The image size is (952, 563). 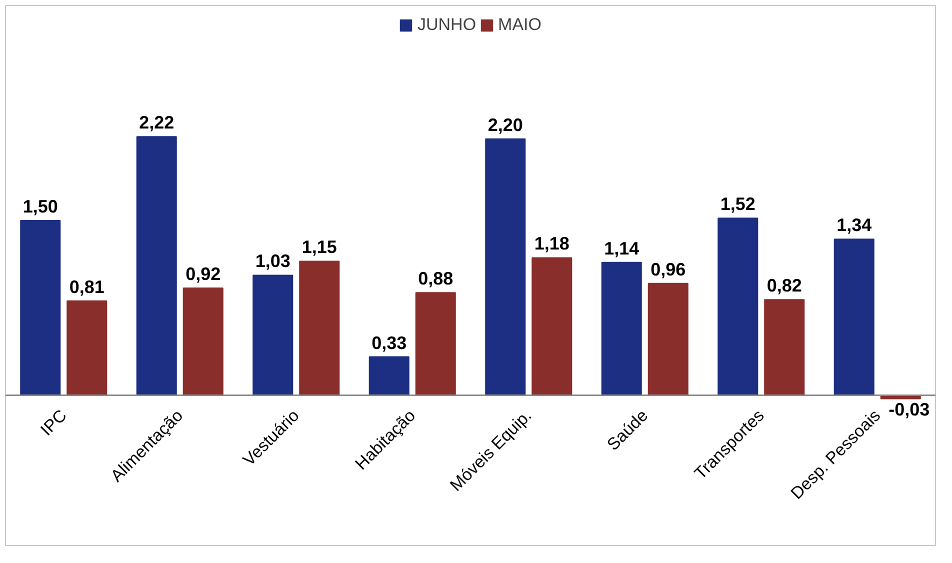 I want to click on x-tick-label: IPC, so click(x=53, y=423).